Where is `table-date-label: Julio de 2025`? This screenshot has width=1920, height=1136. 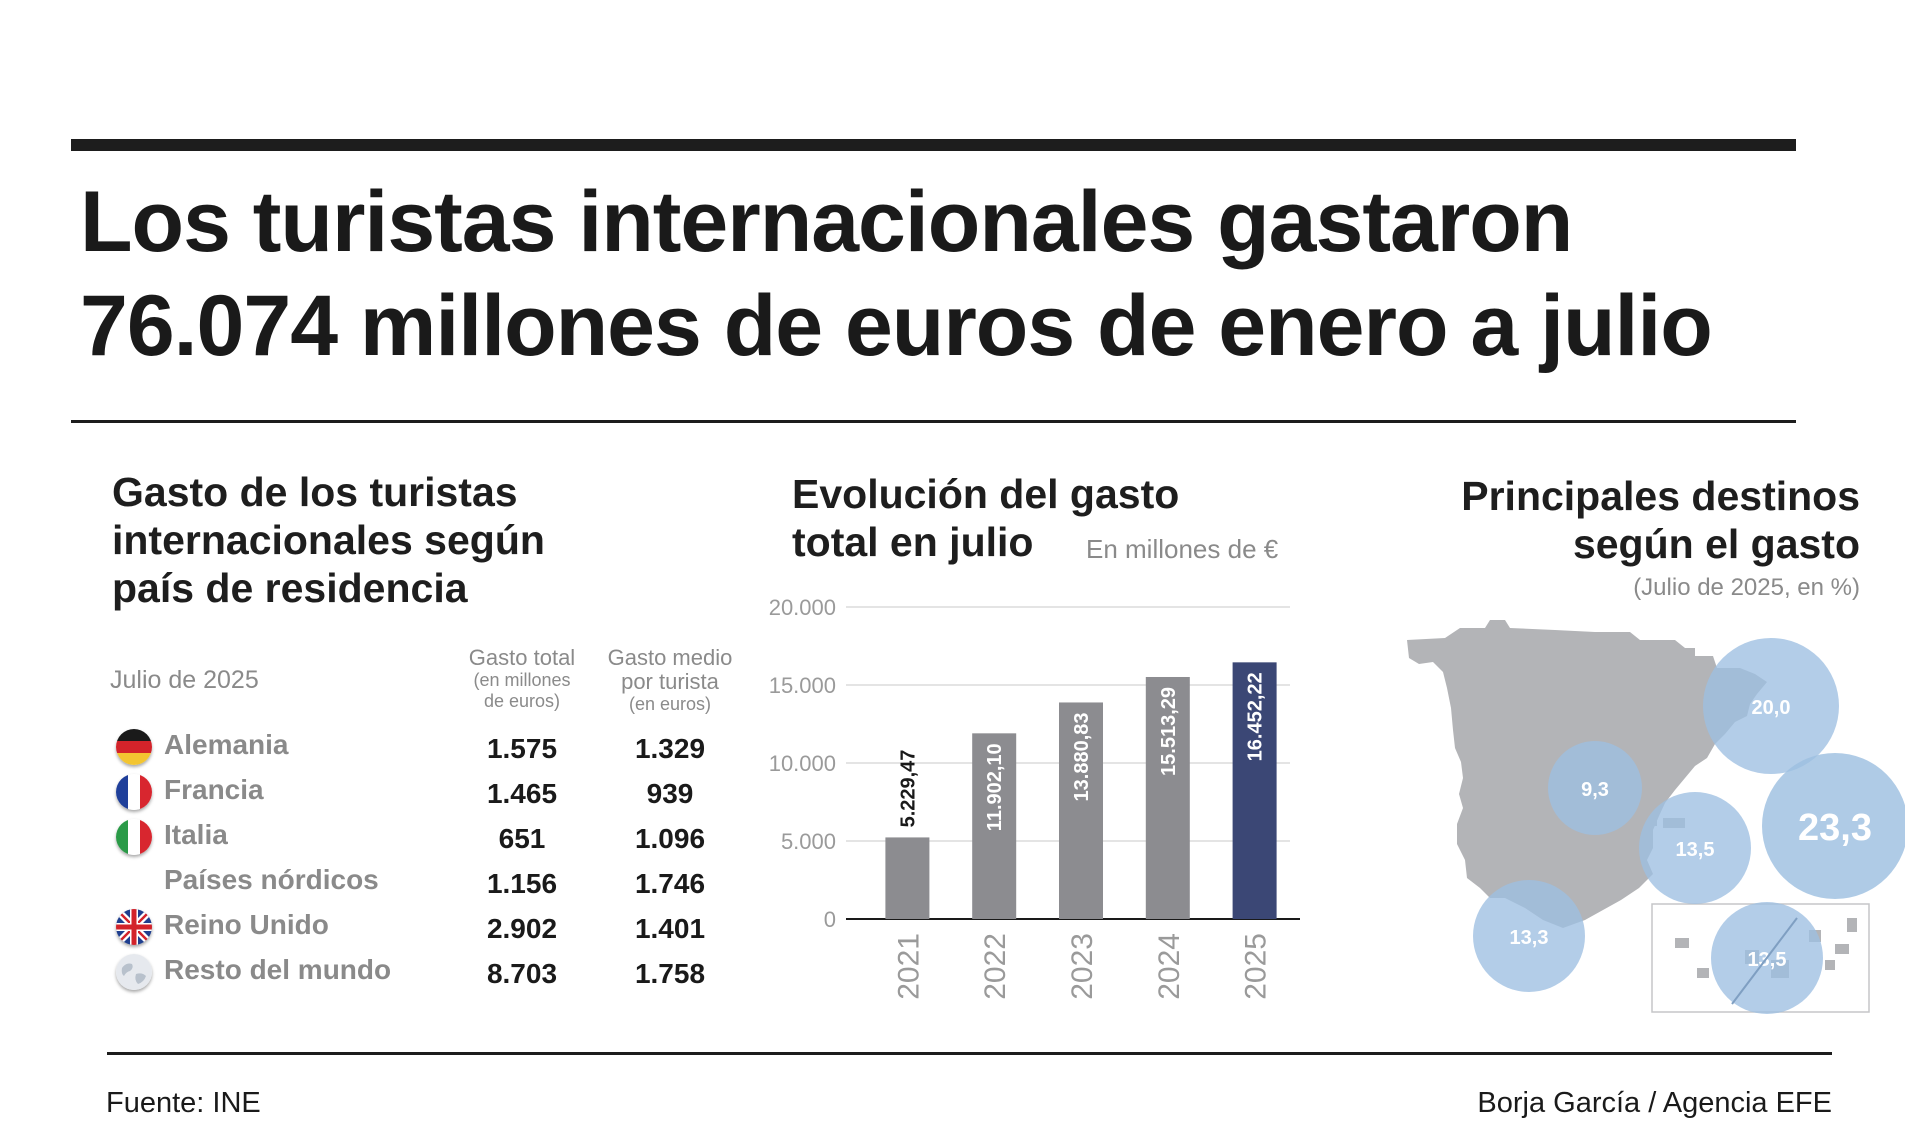 table-date-label: Julio de 2025 is located at coordinates (184, 680).